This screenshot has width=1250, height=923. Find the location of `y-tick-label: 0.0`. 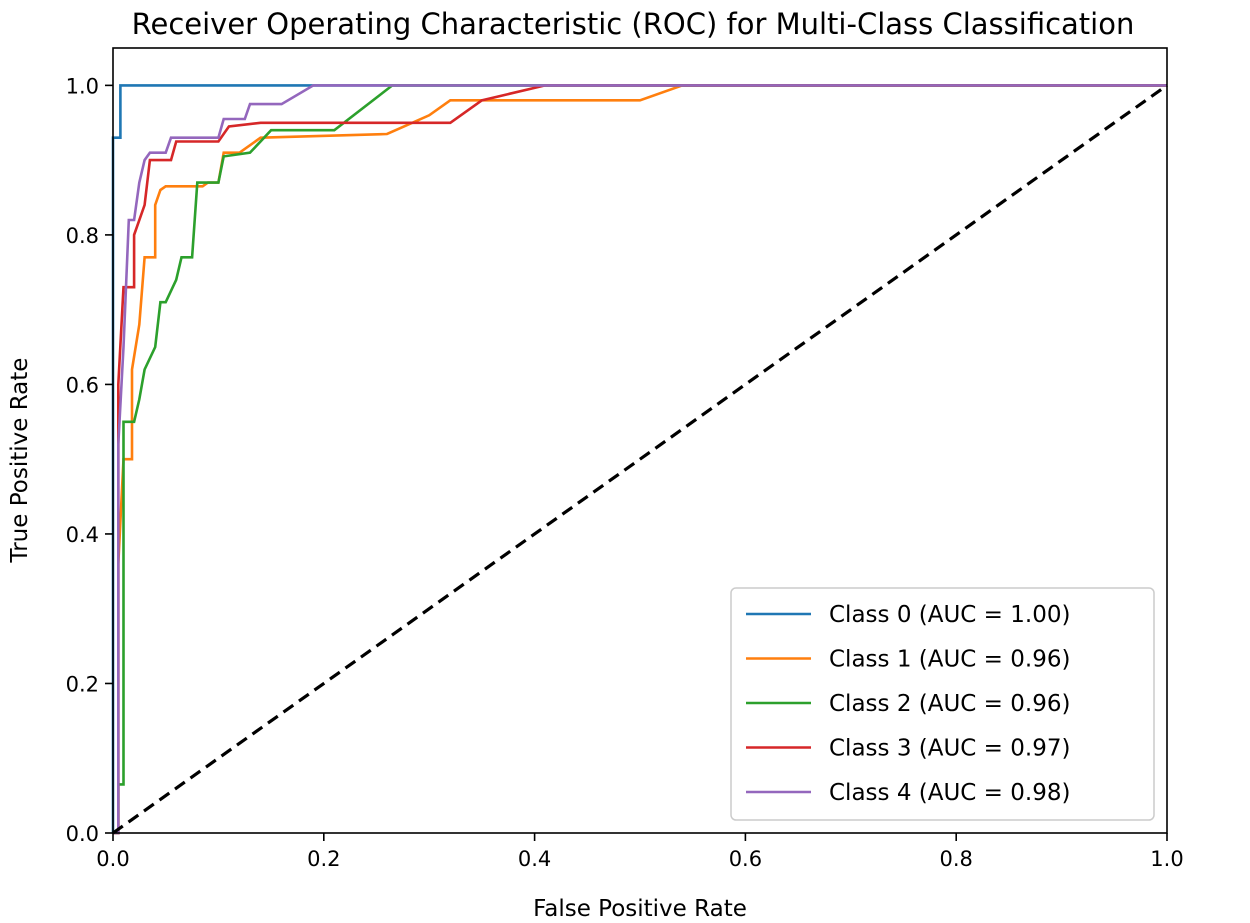

y-tick-label: 0.0 is located at coordinates (82, 834).